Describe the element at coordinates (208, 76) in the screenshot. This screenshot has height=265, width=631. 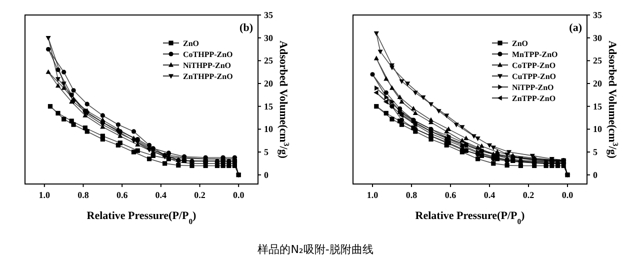
I see `legend-label: ZnTHPP-ZnO` at that location.